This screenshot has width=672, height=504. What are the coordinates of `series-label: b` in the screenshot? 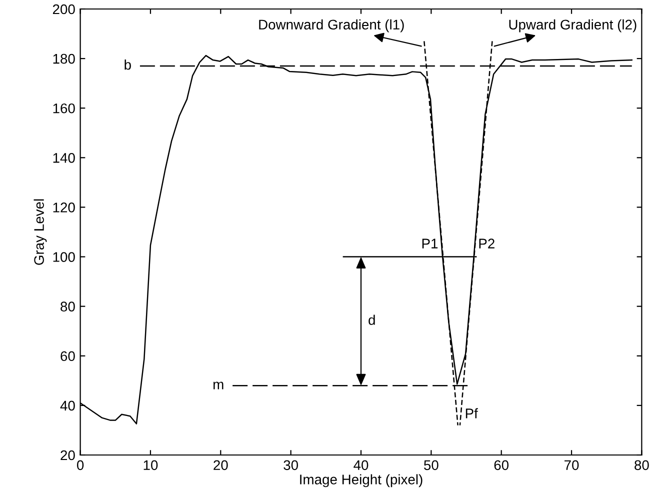 It's located at (127, 65).